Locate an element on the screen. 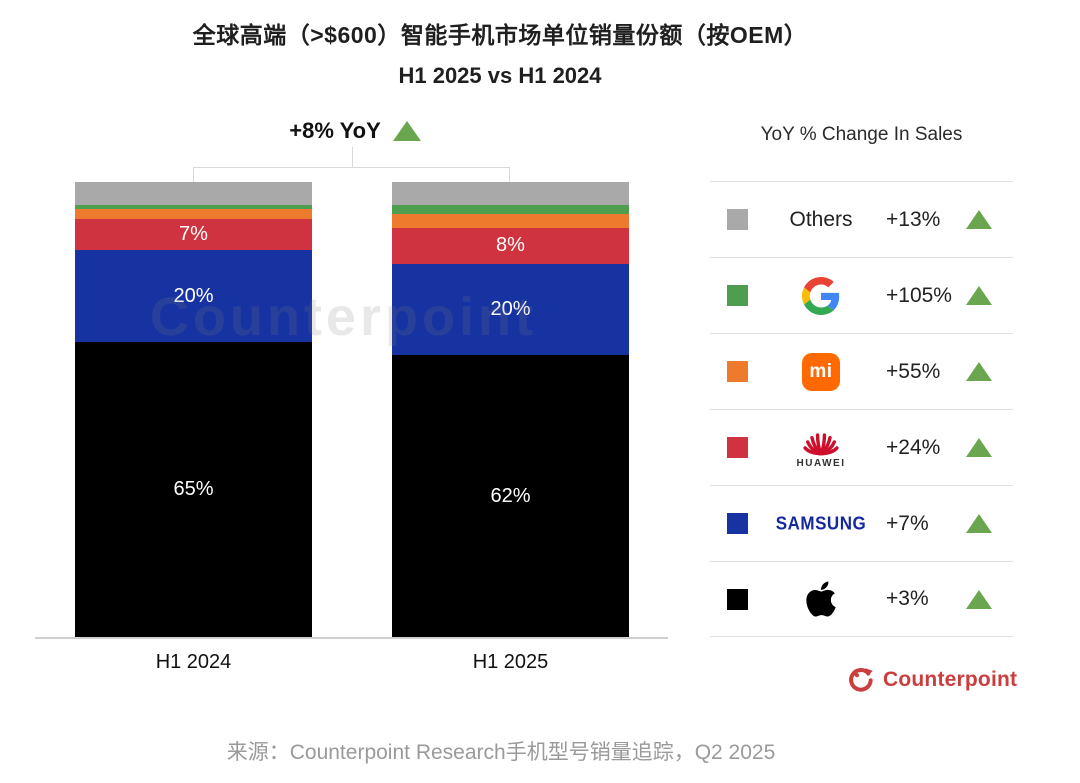 This screenshot has width=1080, height=783. stacked-bar-h1-2024: 65% 20% 7% is located at coordinates (193, 410).